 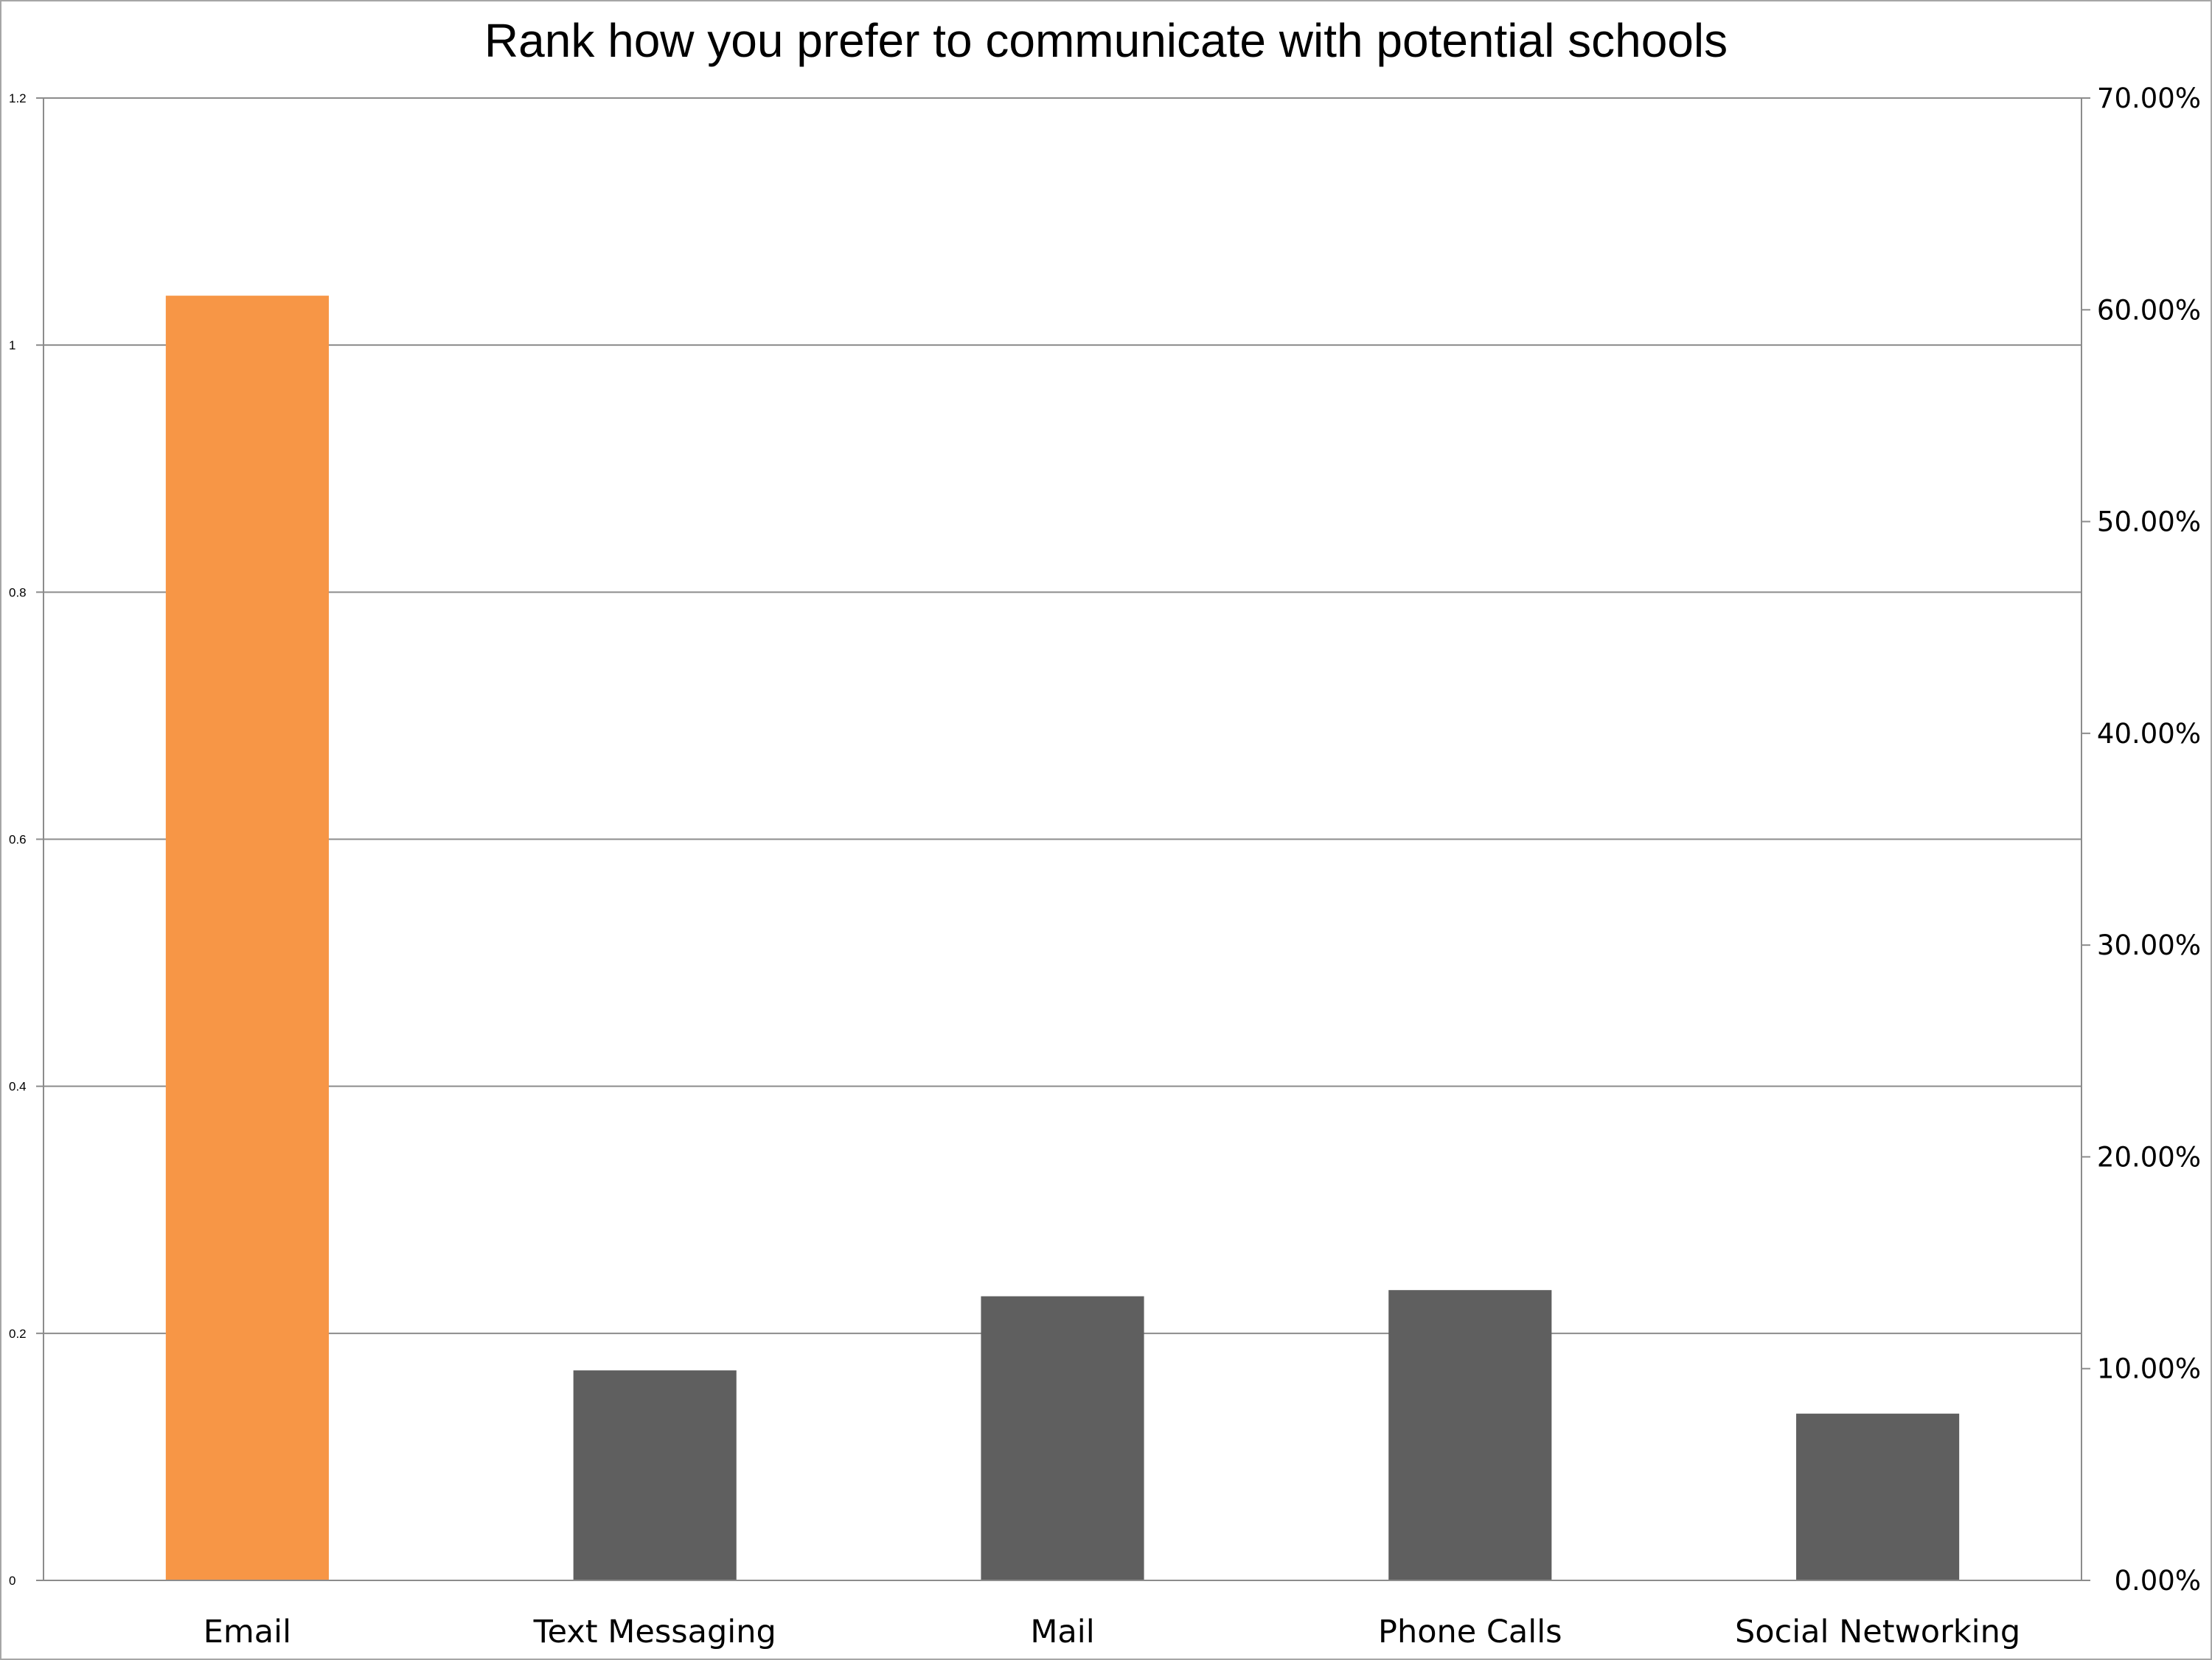 I want to click on y2-tick-label: 30.00%, so click(x=2149, y=945).